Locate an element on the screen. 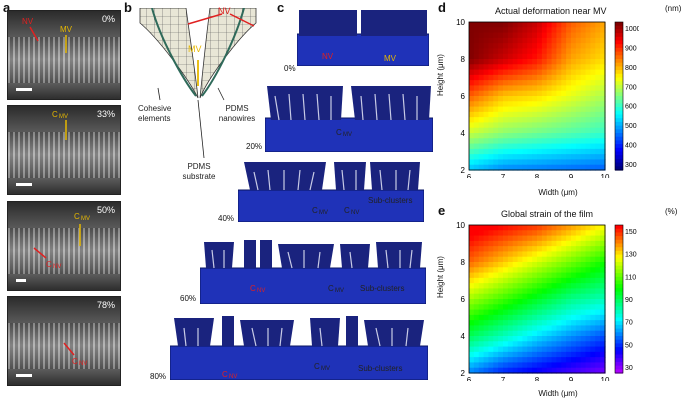 The height and width of the screenshot is (400, 685). label-mv: MV is located at coordinates (390, 58).